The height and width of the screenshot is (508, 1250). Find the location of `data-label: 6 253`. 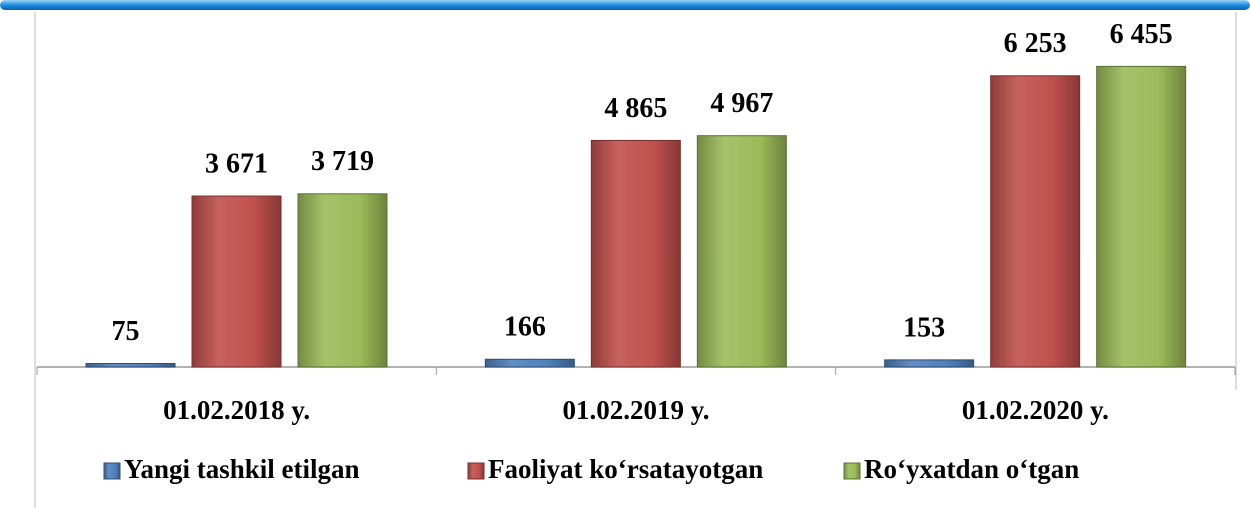

data-label: 6 253 is located at coordinates (1035, 43).